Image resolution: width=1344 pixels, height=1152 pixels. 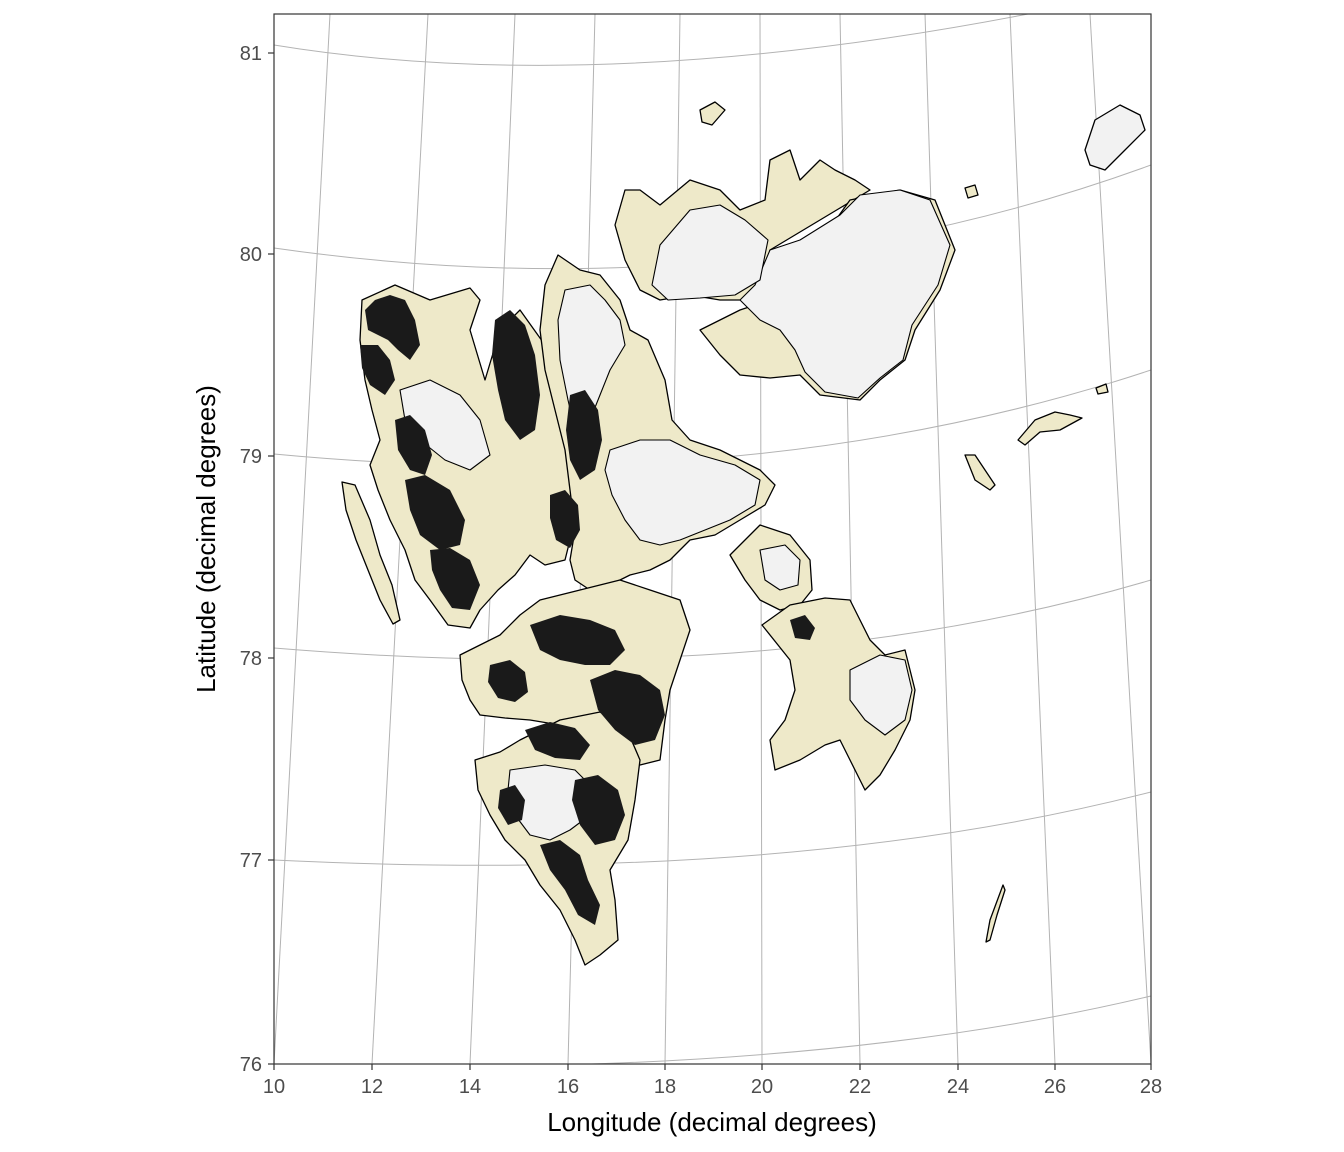 I want to click on mountains-oscar-ii-land, so click(x=455, y=579).